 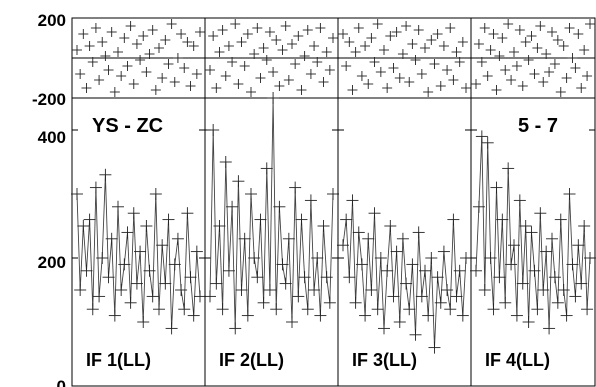 What do you see at coordinates (61, 382) in the screenshot?
I see `amp-tick-0: 0` at bounding box center [61, 382].